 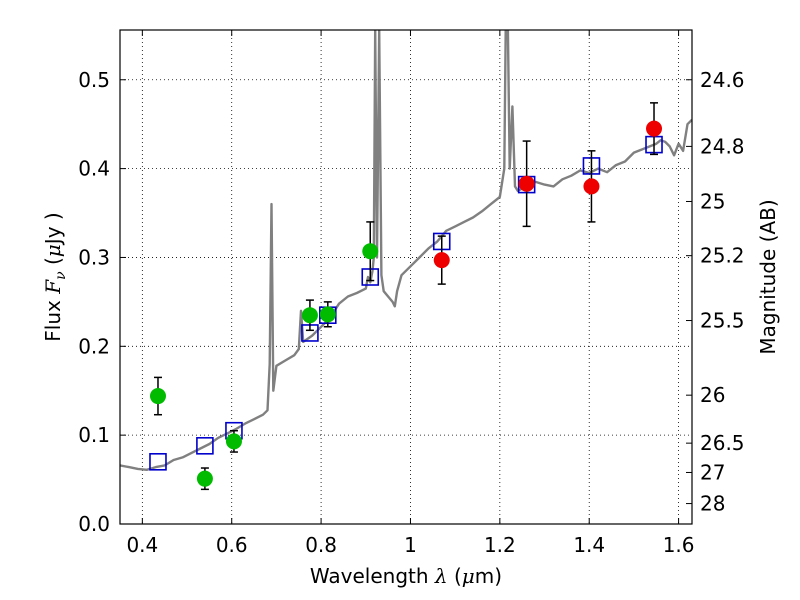 What do you see at coordinates (722, 443) in the screenshot?
I see `y2-tick-label: 26.5` at bounding box center [722, 443].